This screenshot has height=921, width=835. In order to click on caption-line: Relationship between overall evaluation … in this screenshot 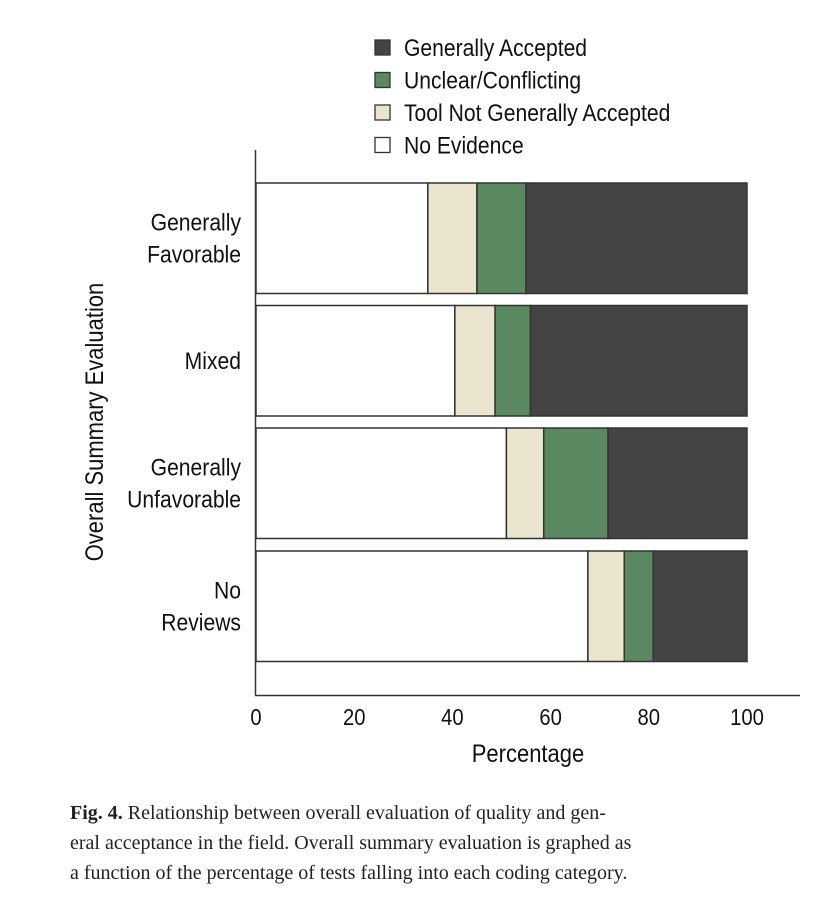, I will do `click(366, 813)`.